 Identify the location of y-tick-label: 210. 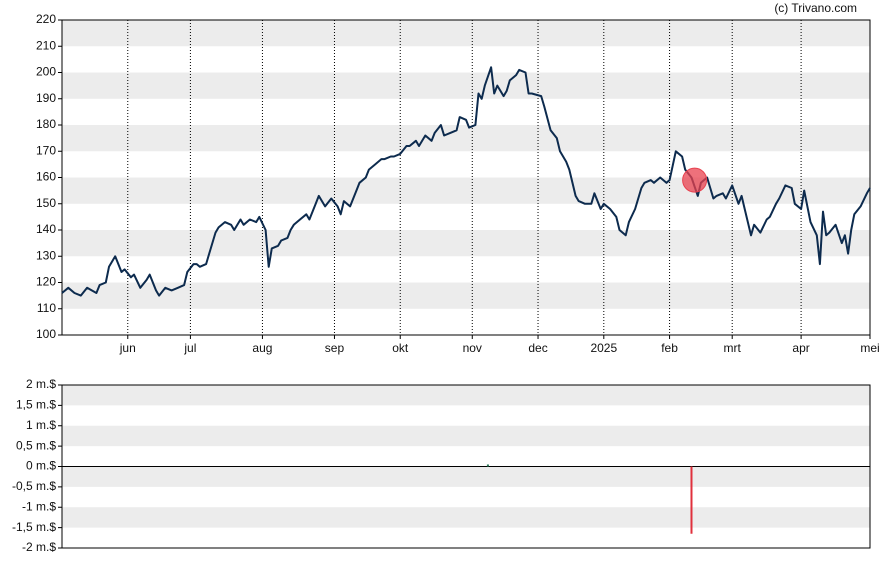
(46, 45).